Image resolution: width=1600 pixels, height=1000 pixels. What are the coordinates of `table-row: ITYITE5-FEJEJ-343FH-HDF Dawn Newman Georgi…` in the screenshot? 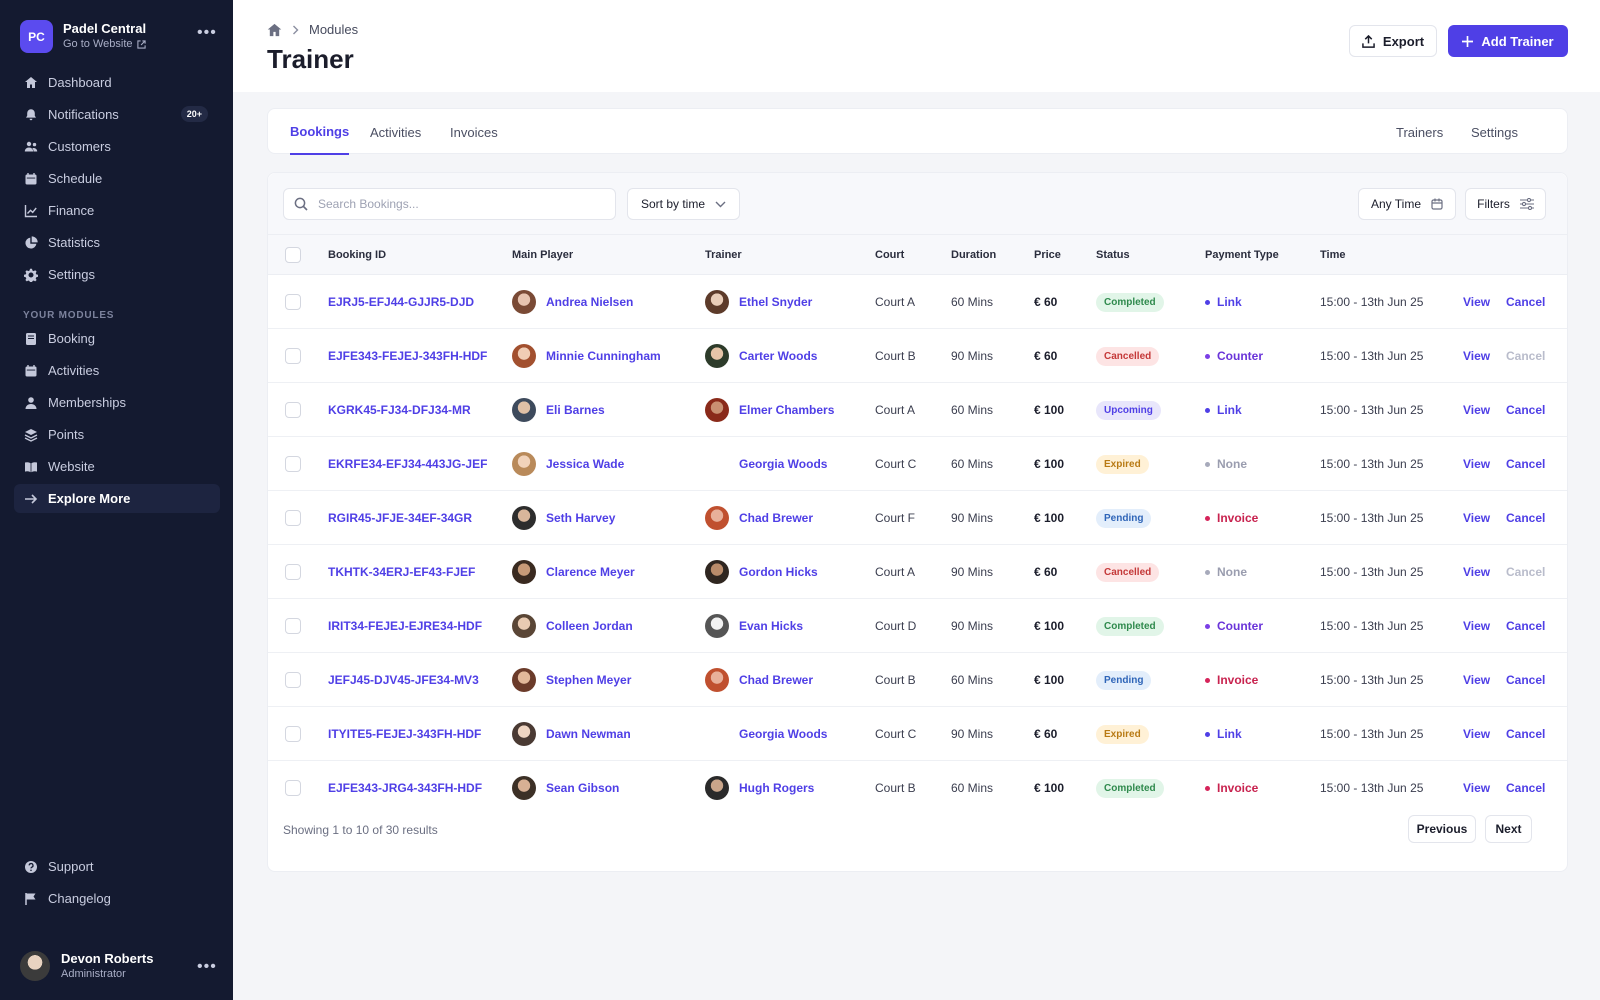 It's located at (917, 734).